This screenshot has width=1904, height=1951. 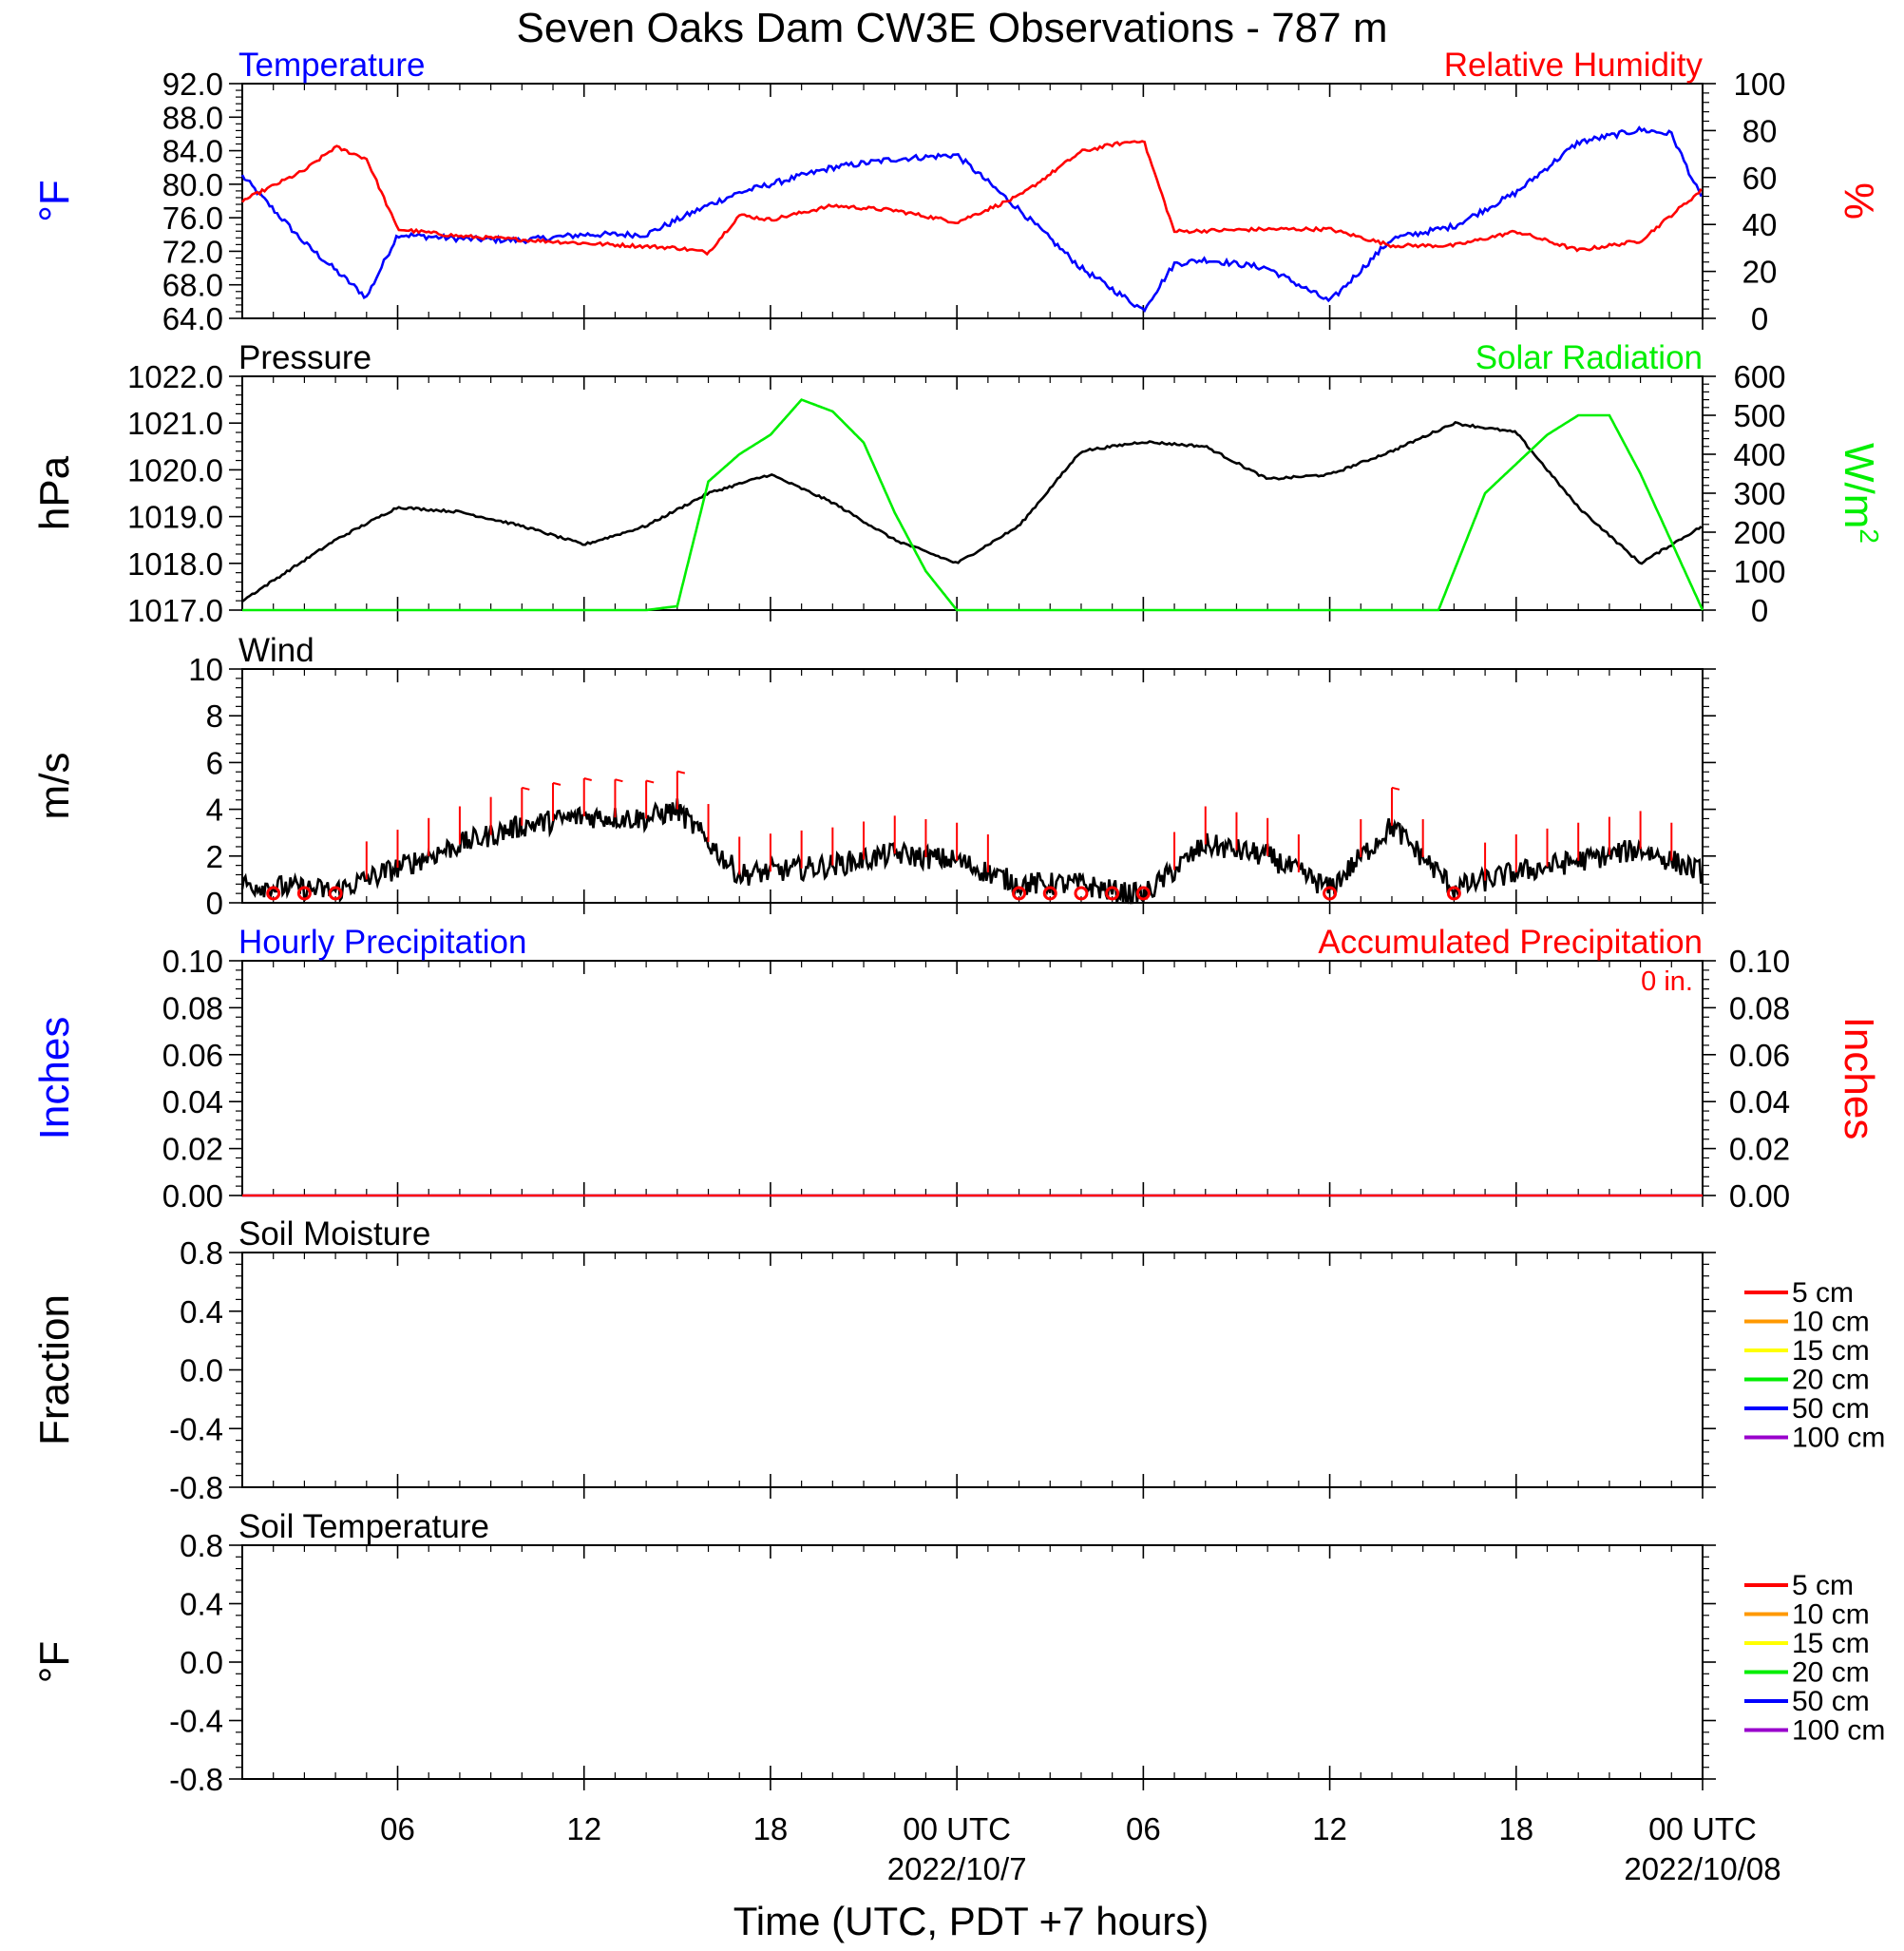 What do you see at coordinates (972, 1370) in the screenshot?
I see `soil-moisture-frame` at bounding box center [972, 1370].